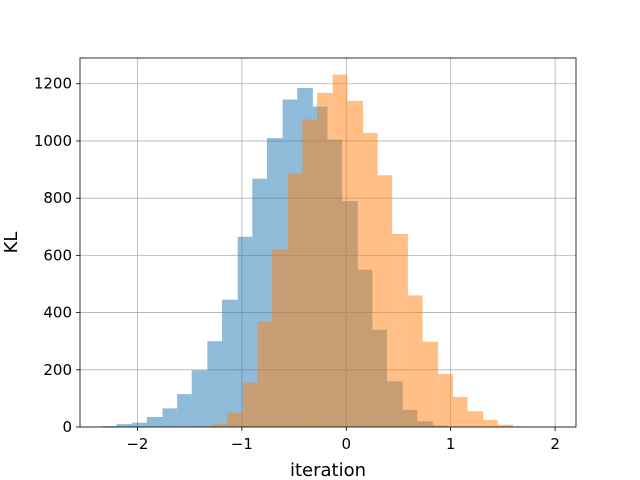 The image size is (640, 480). What do you see at coordinates (137, 444) in the screenshot?
I see `x-tick-label: −2` at bounding box center [137, 444].